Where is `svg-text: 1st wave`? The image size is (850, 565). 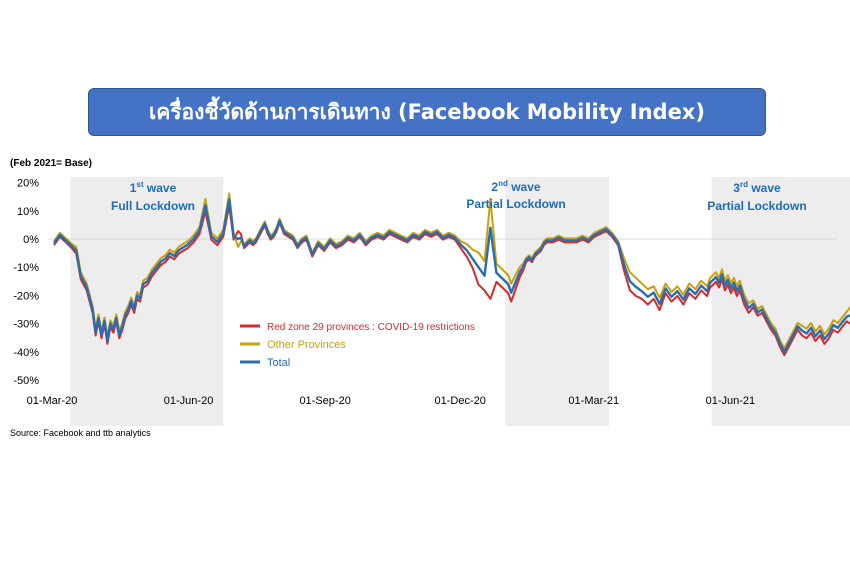
svg-text: 1st wave is located at coordinates (153, 187).